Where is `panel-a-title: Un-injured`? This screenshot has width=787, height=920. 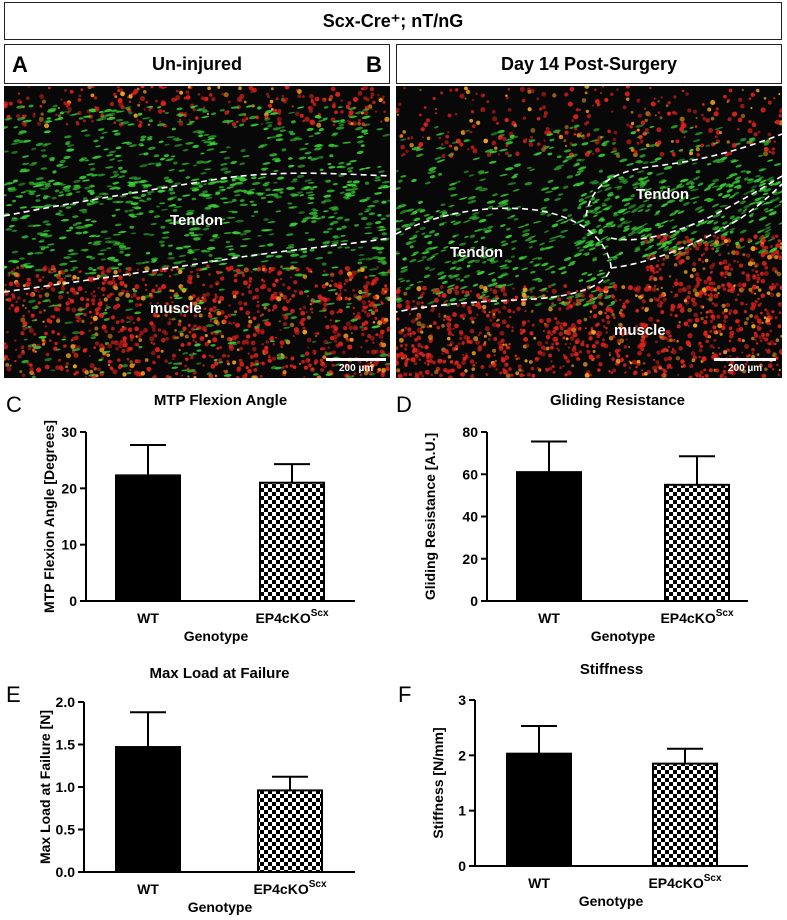 panel-a-title: Un-injured is located at coordinates (197, 63).